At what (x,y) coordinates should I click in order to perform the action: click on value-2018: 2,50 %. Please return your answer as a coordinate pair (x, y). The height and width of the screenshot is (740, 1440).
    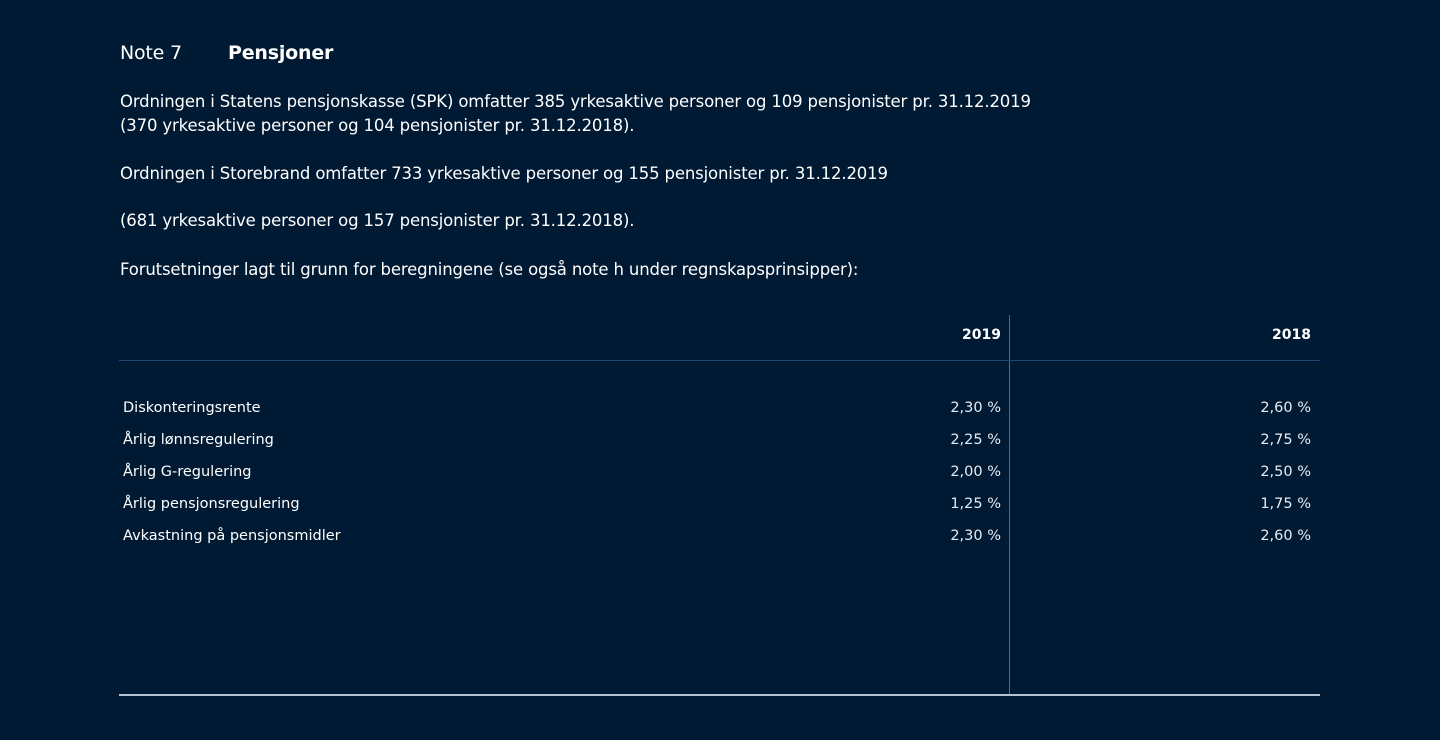
    Looking at the image, I should click on (1285, 472).